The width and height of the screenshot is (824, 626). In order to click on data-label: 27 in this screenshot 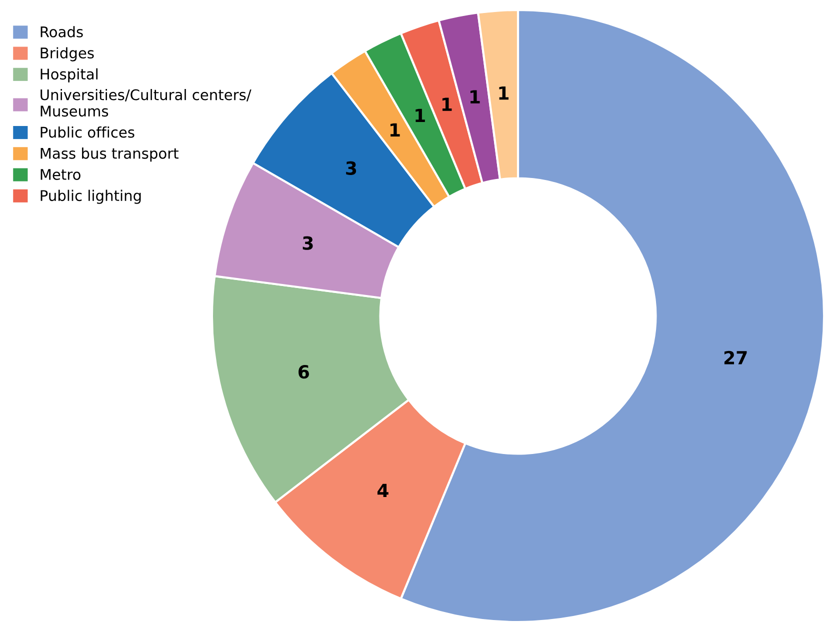, I will do `click(735, 357)`.